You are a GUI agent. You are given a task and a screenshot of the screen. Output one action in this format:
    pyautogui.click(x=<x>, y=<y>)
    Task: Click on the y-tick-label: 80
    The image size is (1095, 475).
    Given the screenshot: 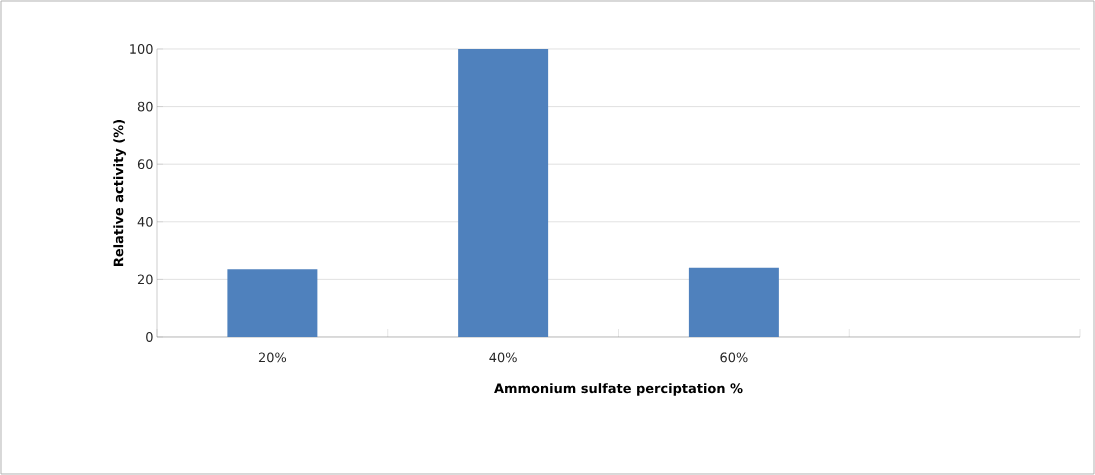 What is the action you would take?
    pyautogui.click(x=145, y=106)
    